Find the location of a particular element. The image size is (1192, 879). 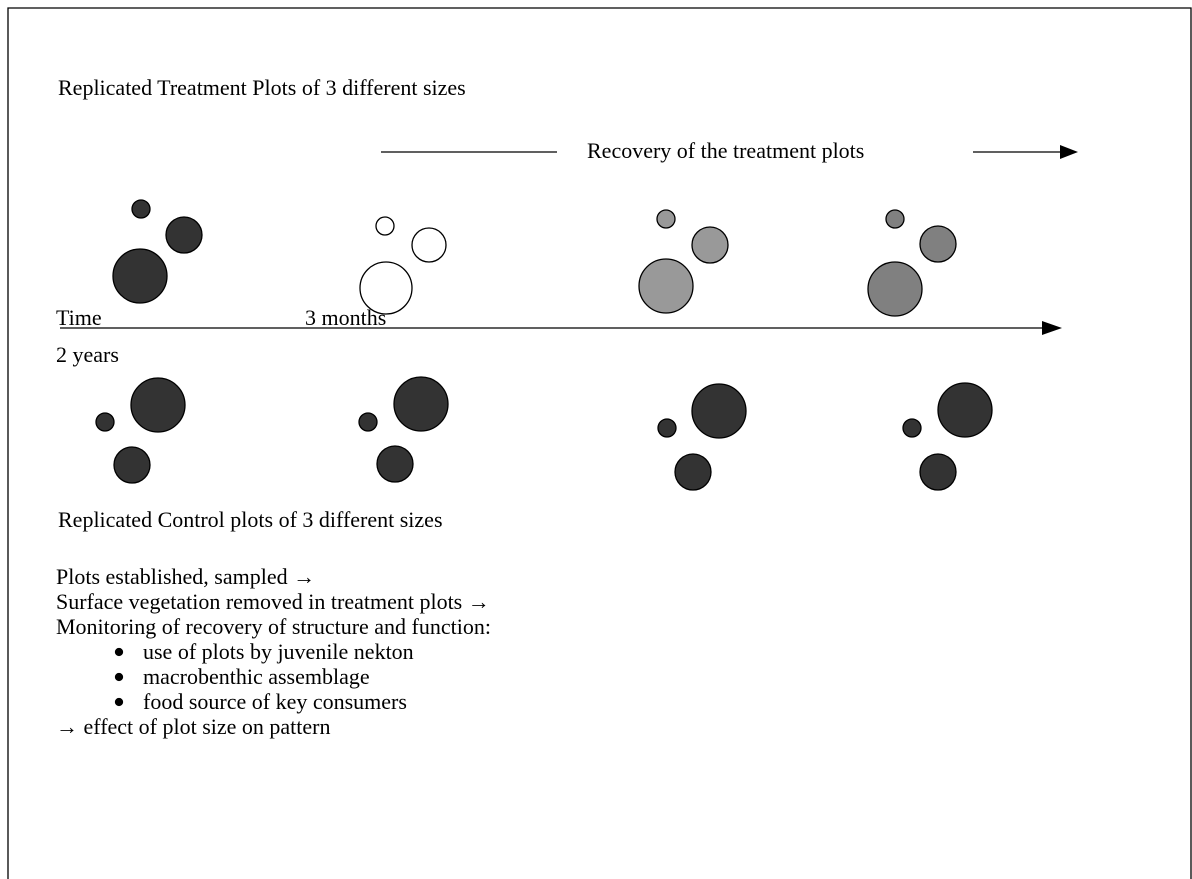

conclusion: → effect of plot size on pattern is located at coordinates (193, 726).